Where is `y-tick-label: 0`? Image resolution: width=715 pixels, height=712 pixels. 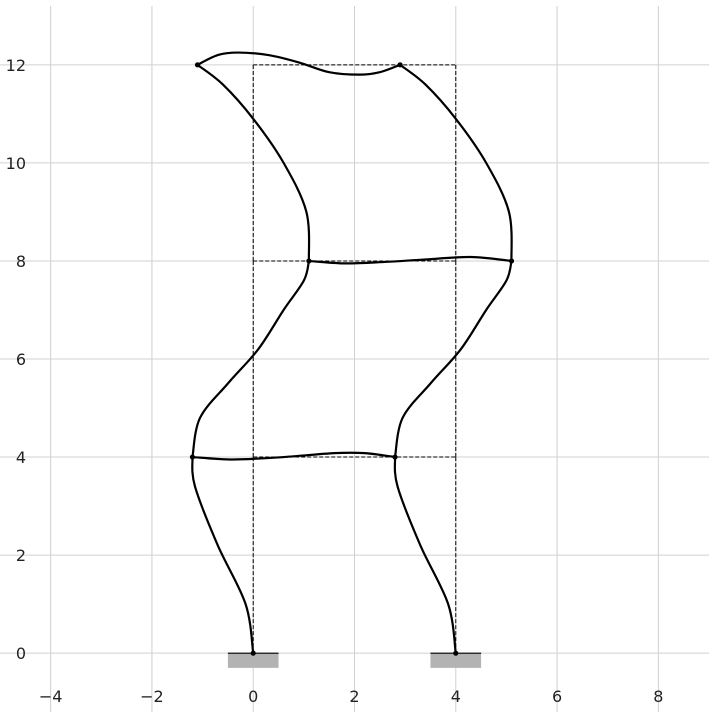 y-tick-label: 0 is located at coordinates (21, 653).